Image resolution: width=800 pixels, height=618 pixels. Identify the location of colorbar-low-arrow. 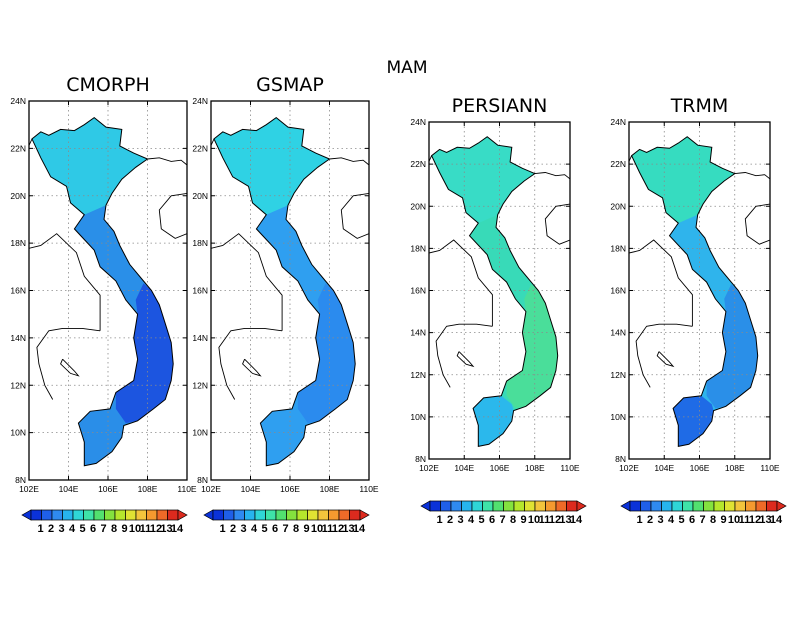
(625, 506).